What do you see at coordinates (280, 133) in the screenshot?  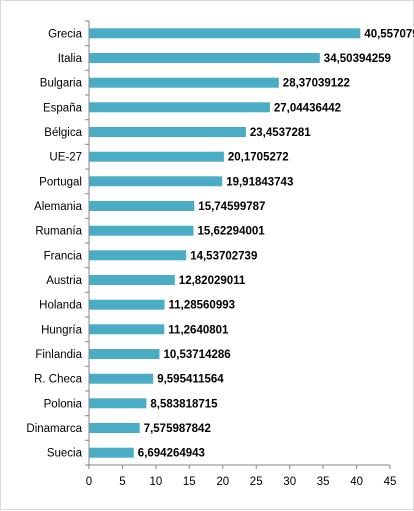 I see `data-label: 23,4537281` at bounding box center [280, 133].